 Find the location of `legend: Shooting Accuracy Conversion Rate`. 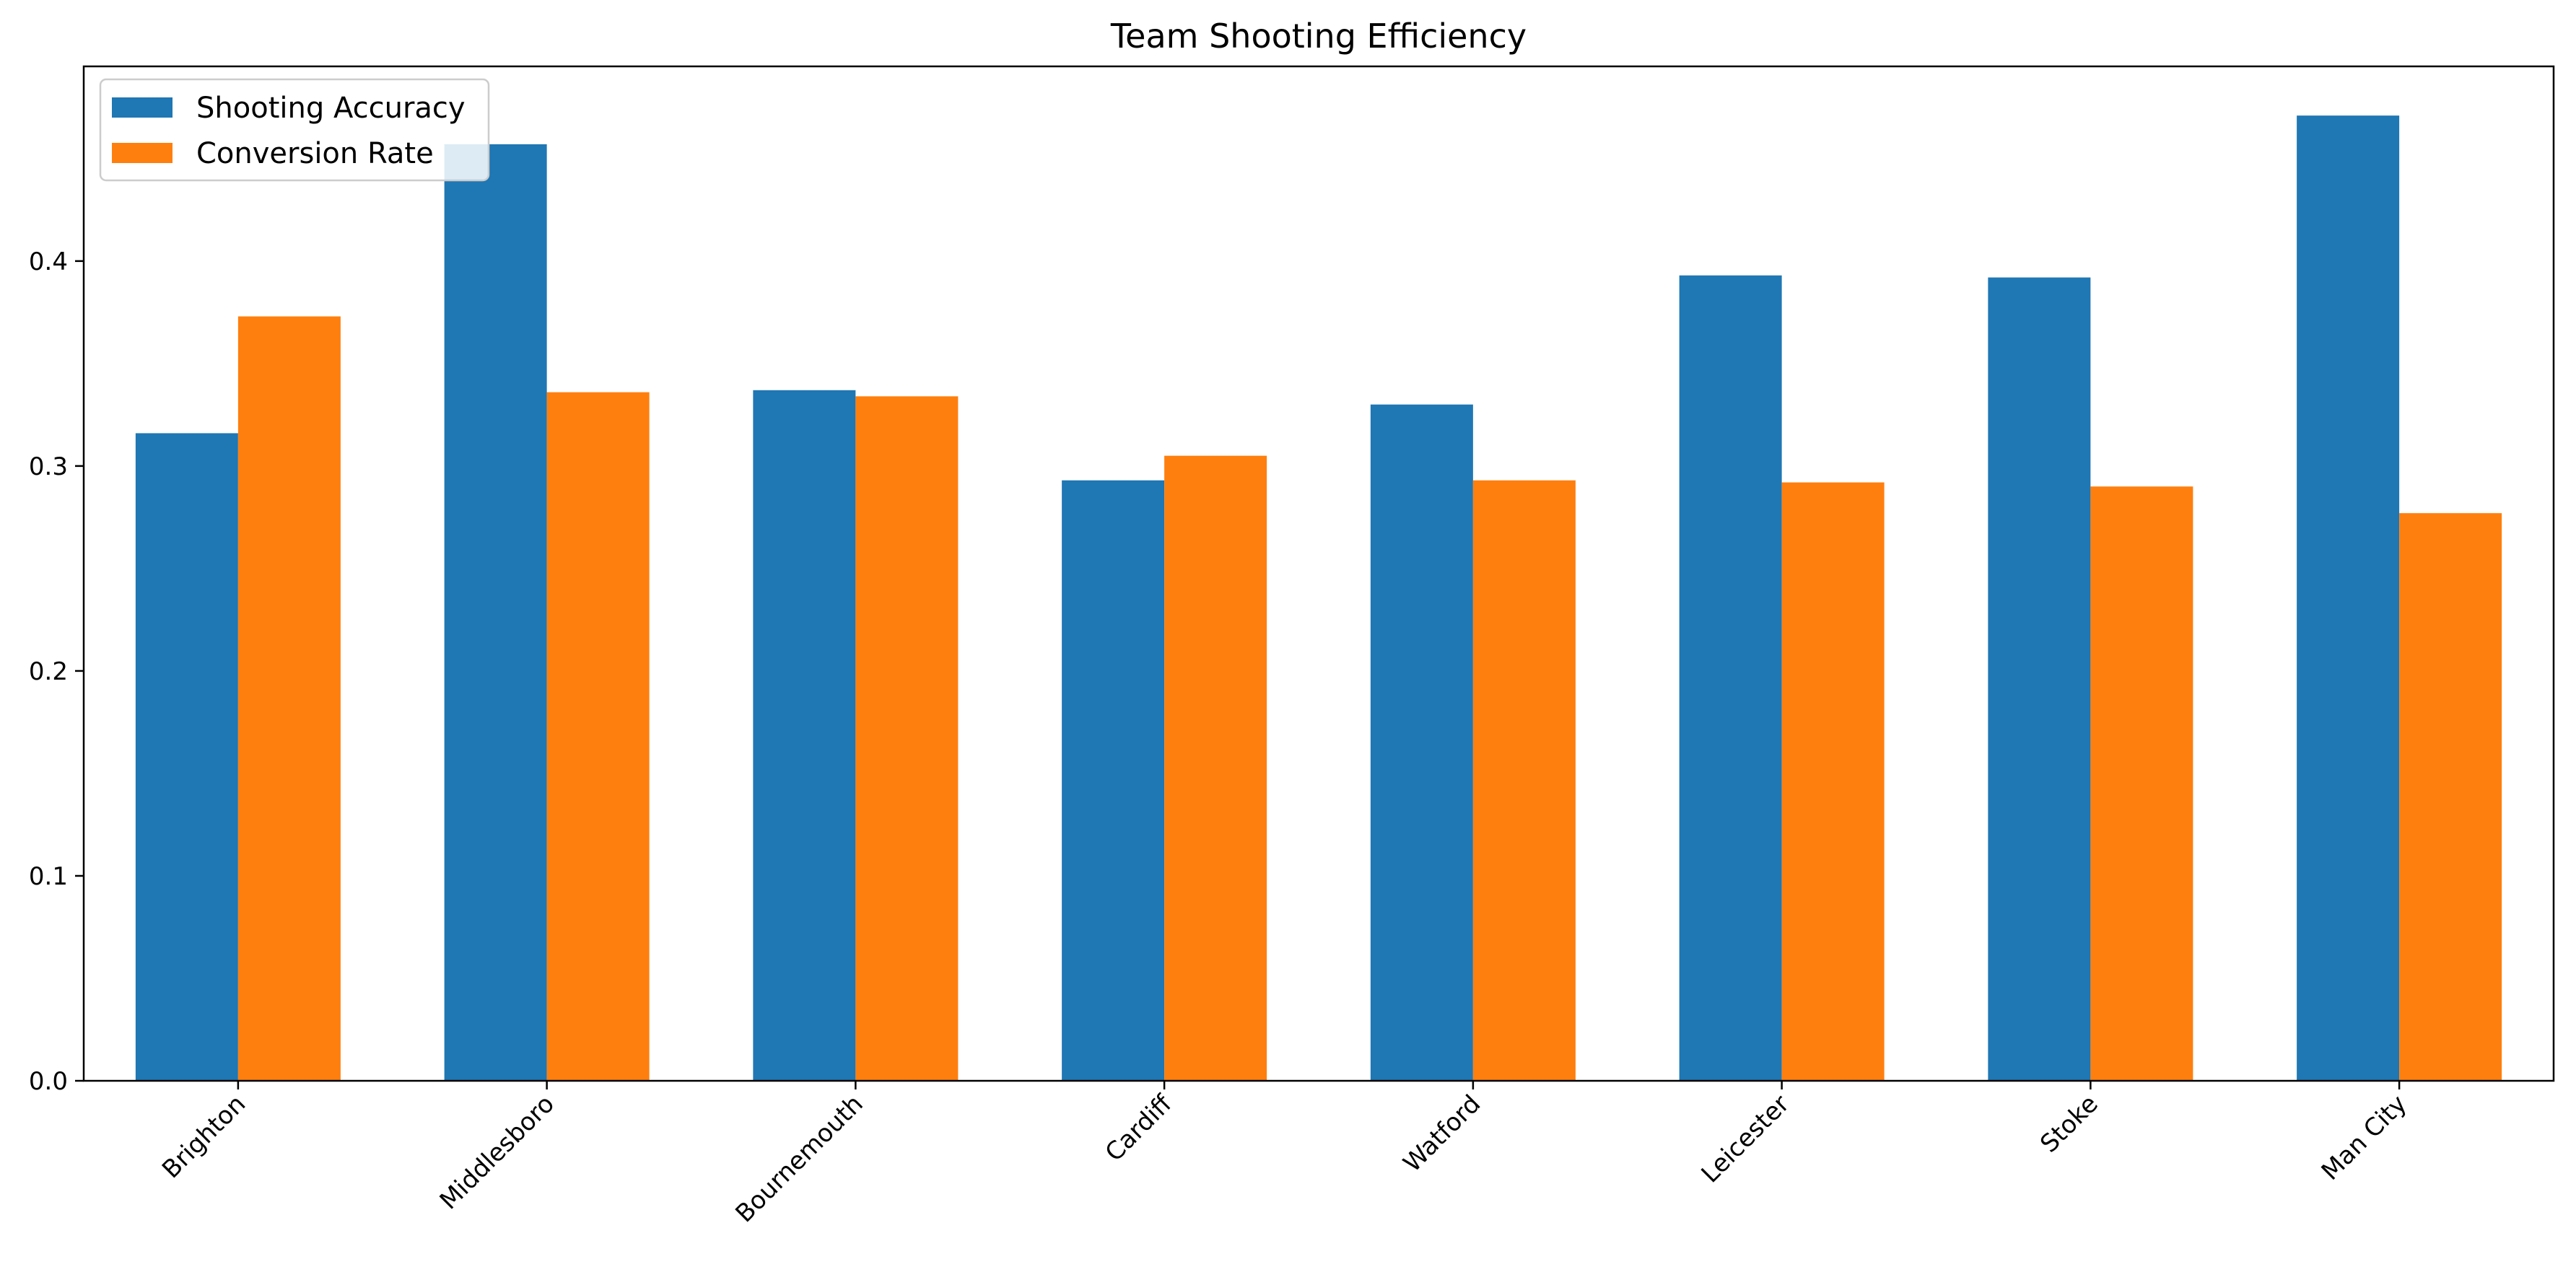

legend: Shooting Accuracy Conversion Rate is located at coordinates (294, 130).